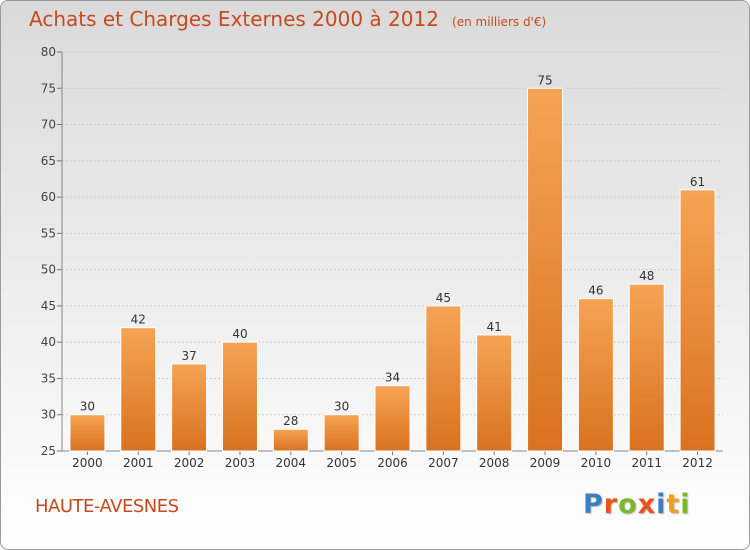 The width and height of the screenshot is (750, 550). I want to click on x-tick-label: 2001, so click(138, 463).